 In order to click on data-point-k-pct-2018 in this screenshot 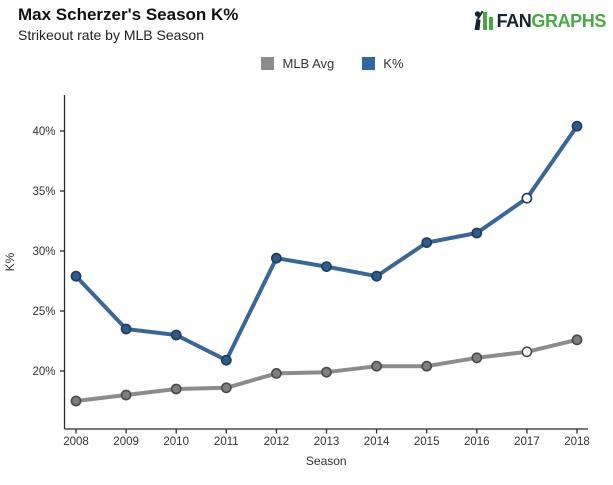, I will do `click(577, 126)`.